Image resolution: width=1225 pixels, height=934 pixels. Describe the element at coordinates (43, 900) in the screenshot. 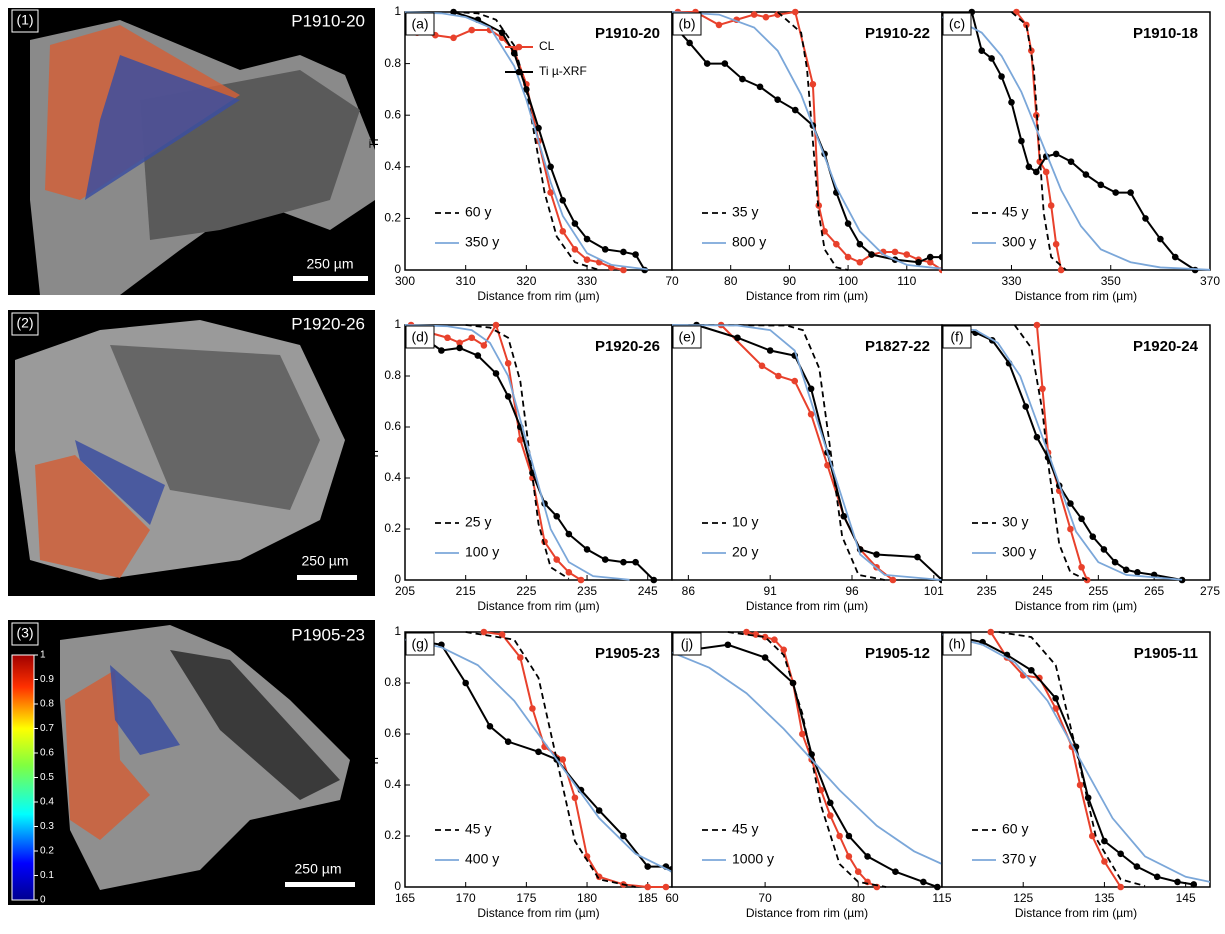

I see `colorbar-tick-label: 0` at that location.